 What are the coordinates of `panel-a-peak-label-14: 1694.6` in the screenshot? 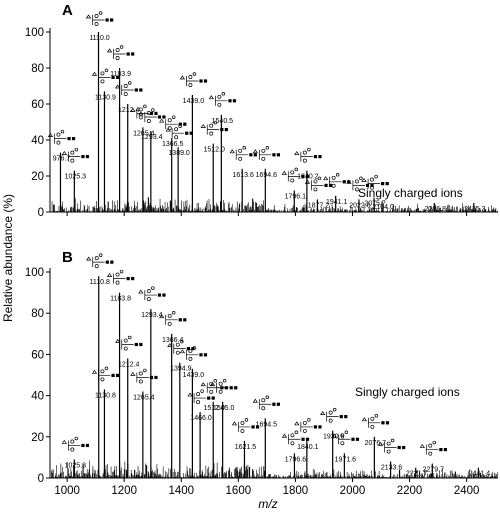 It's located at (267, 175).